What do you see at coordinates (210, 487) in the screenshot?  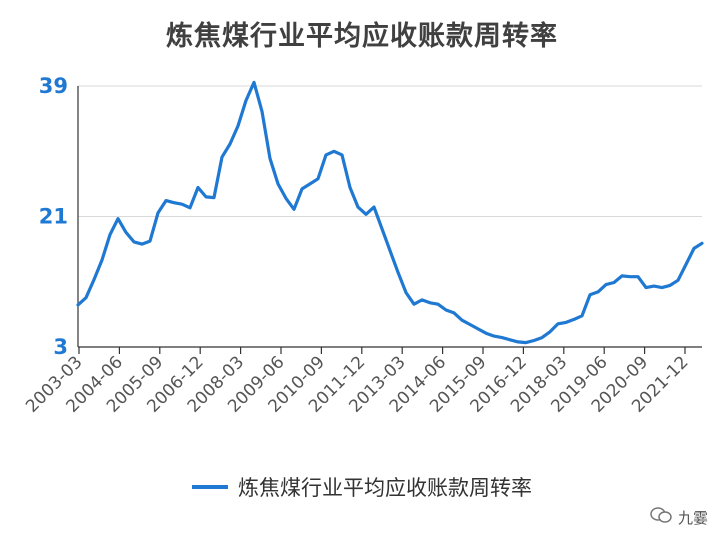 I see `legend-swatch` at bounding box center [210, 487].